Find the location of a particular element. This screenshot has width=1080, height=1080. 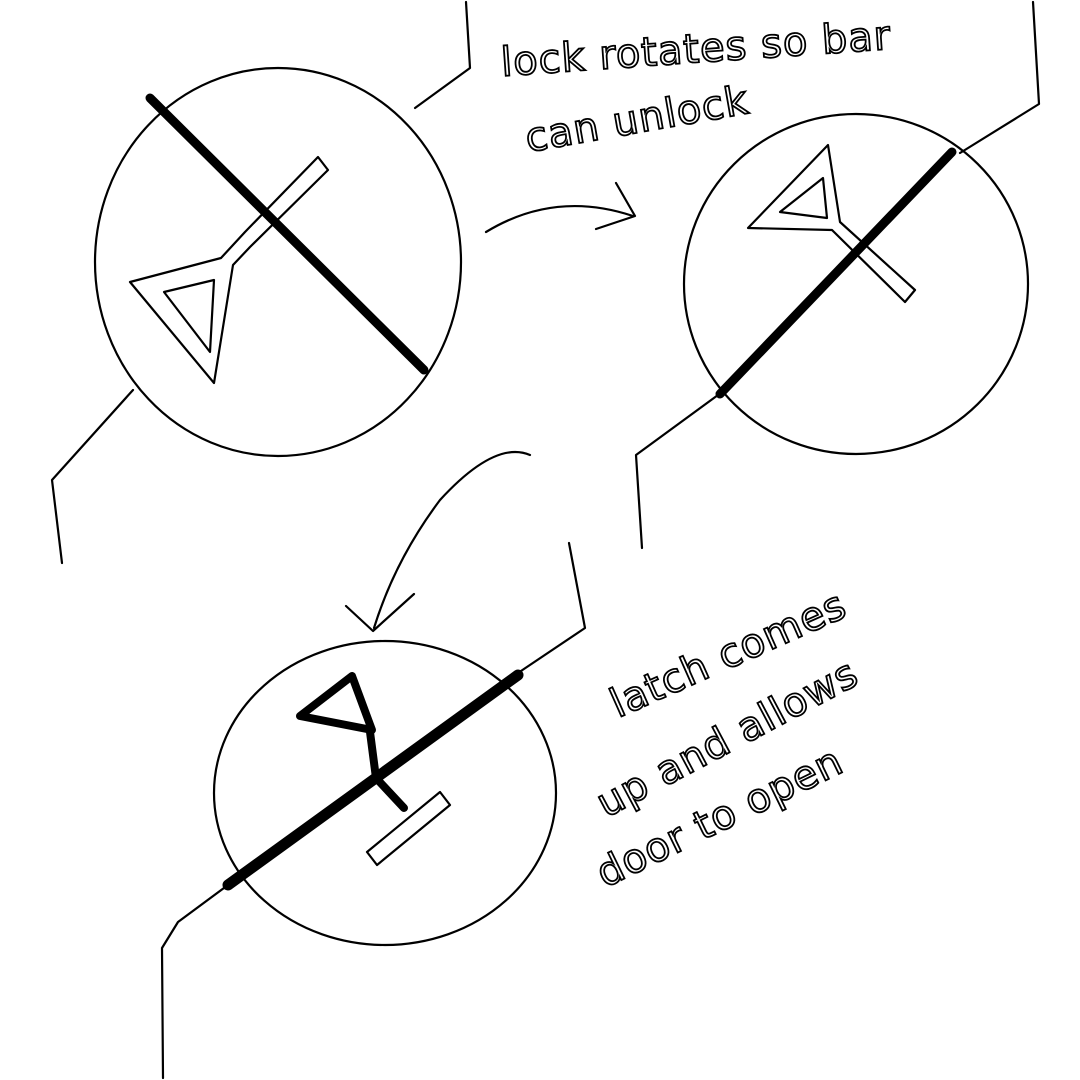

note-1: lock rotates so bar can unlock is located at coordinates (696, 87).